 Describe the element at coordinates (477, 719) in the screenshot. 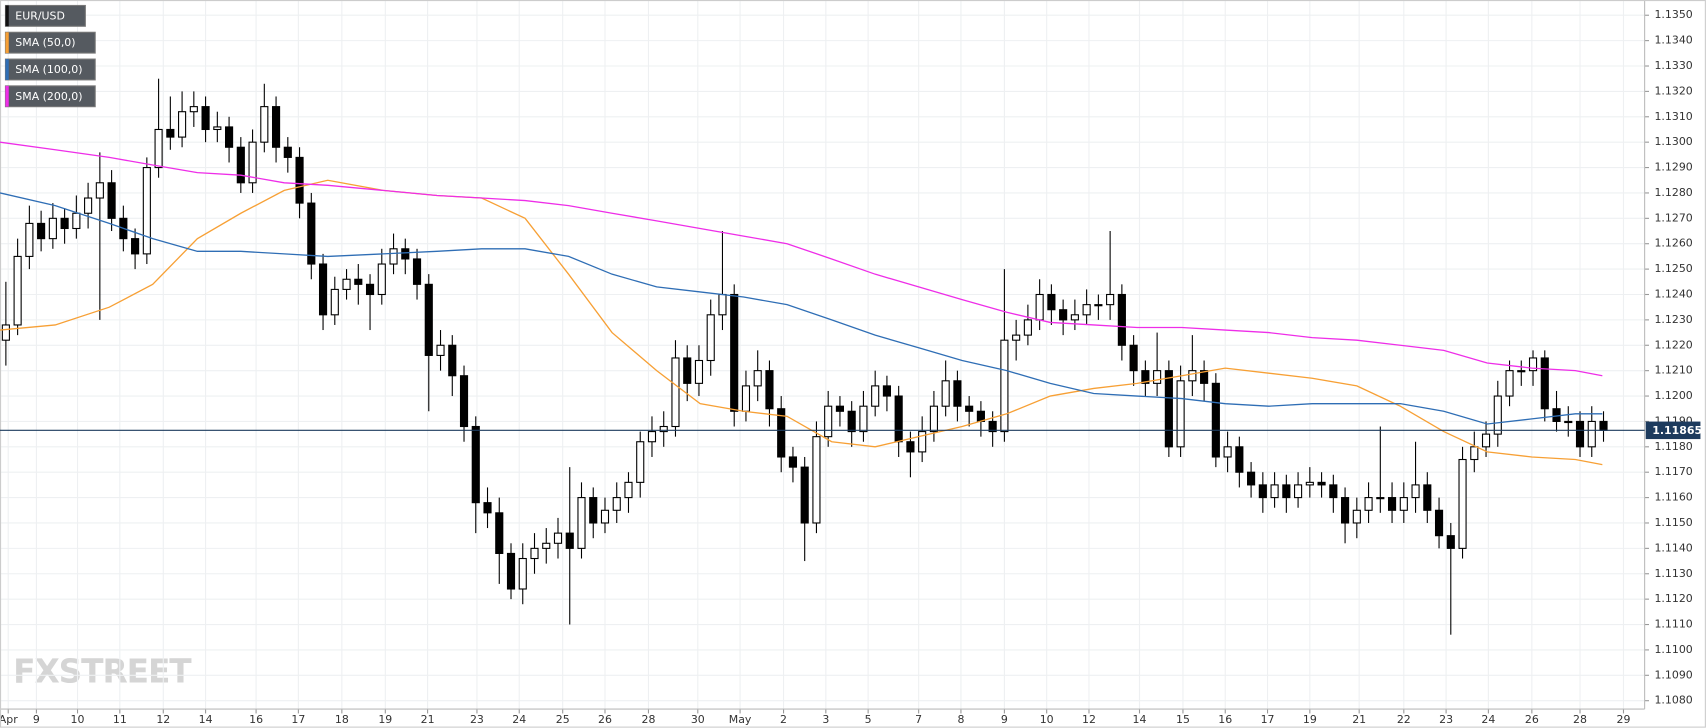

I see `x-tick-label: 23` at that location.